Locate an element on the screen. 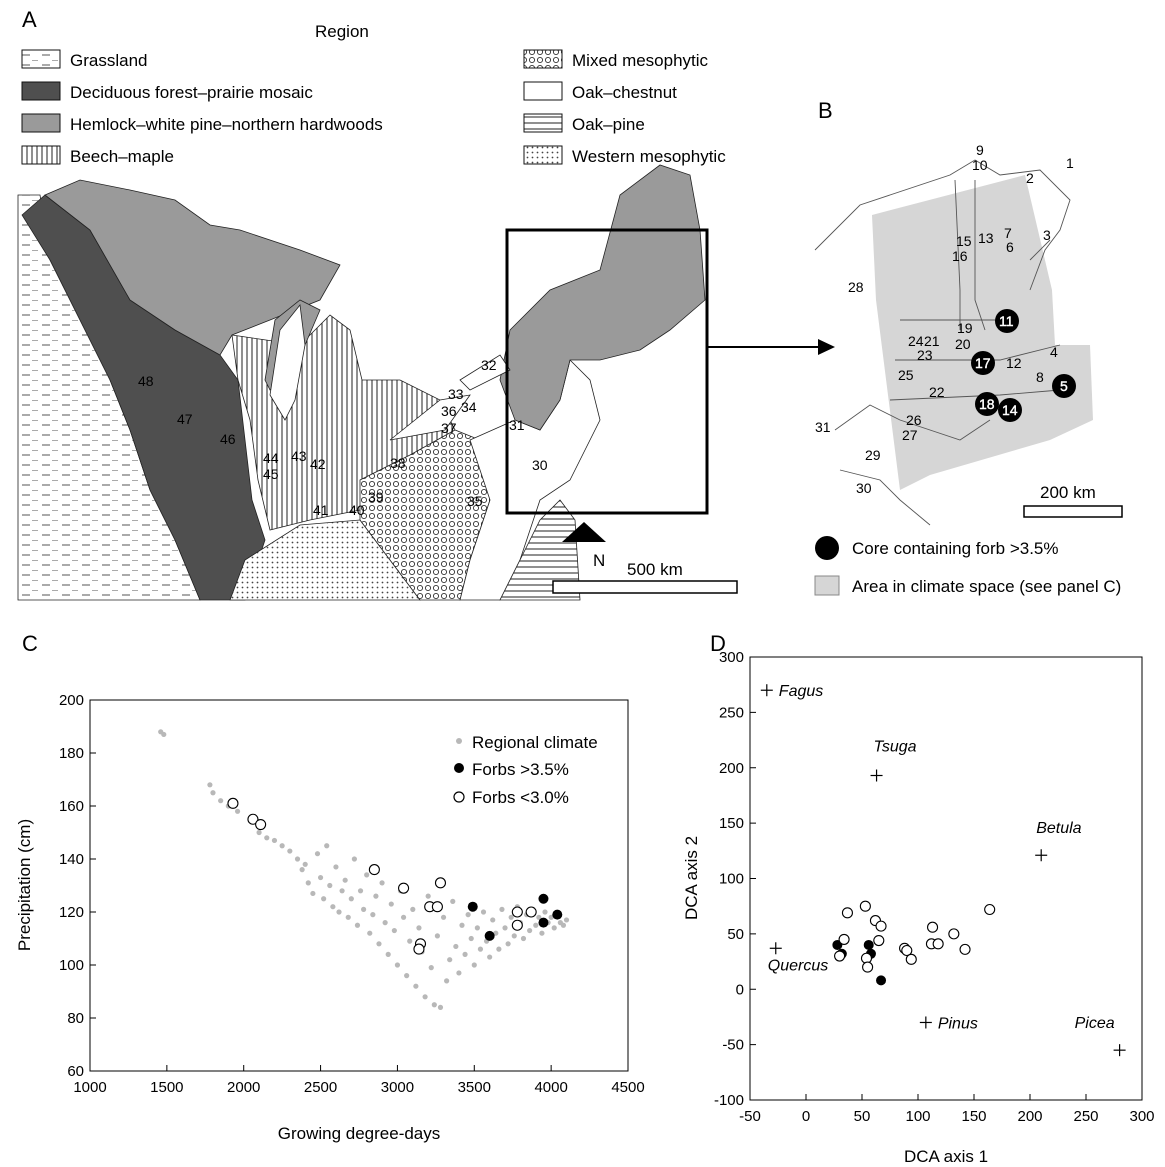  site-label: 21 is located at coordinates (932, 341).